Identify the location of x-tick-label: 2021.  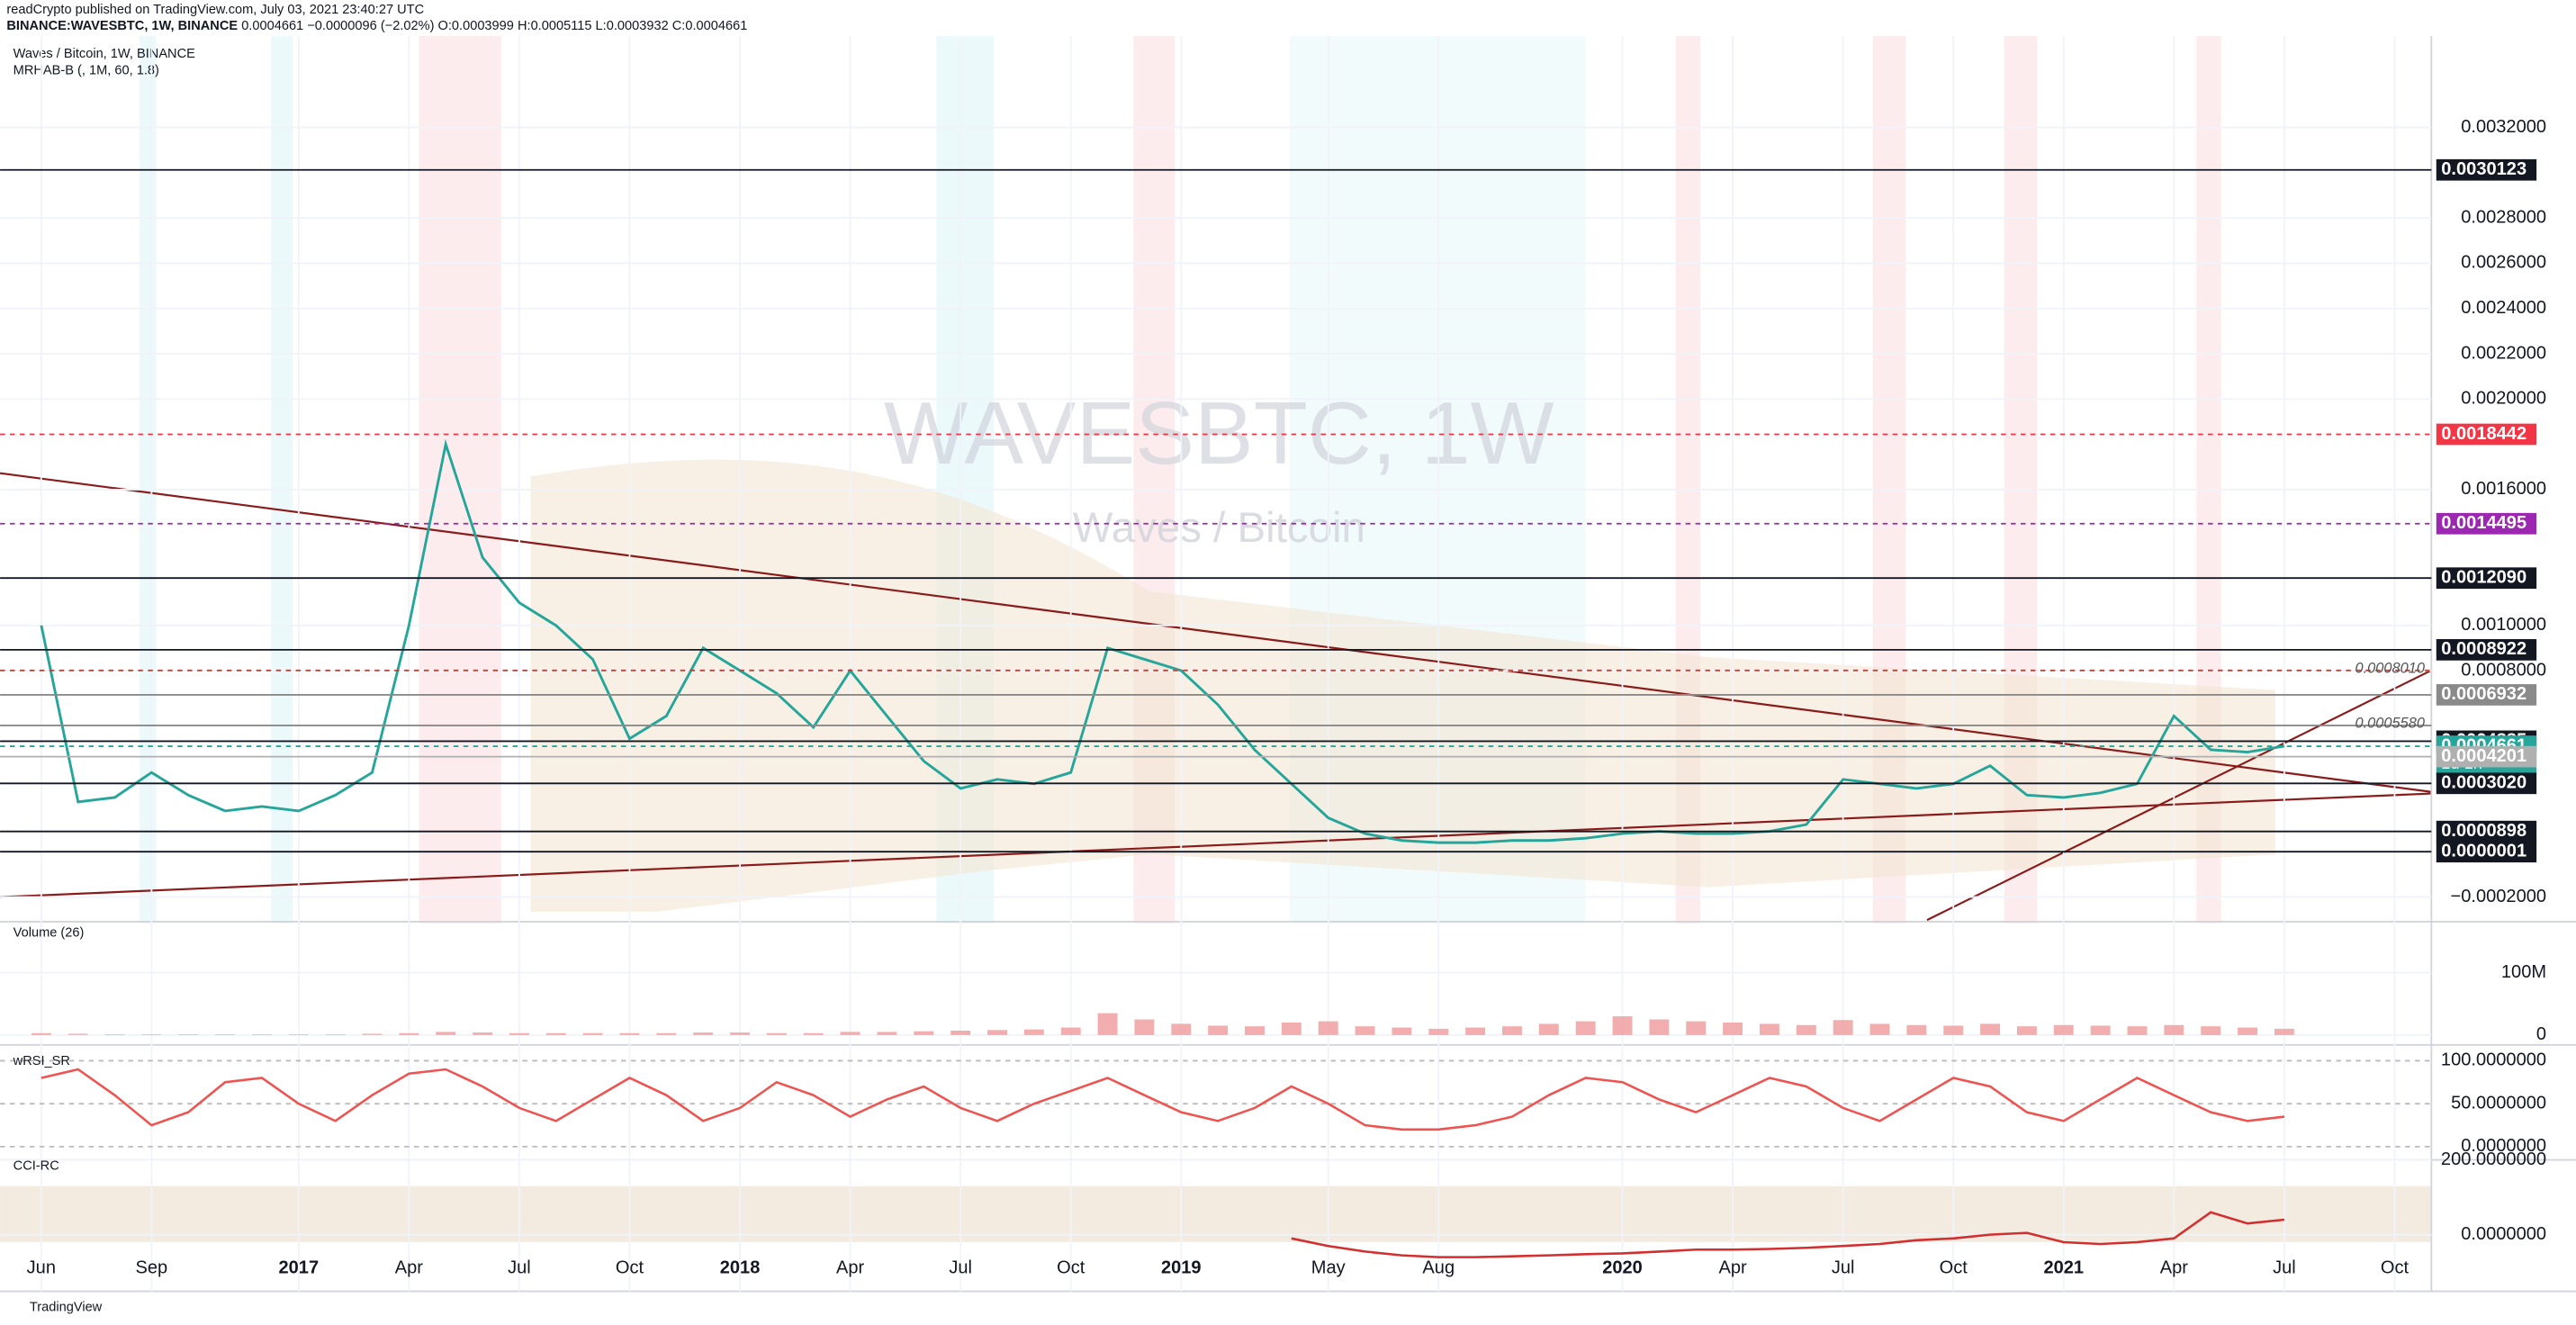
(2063, 1267).